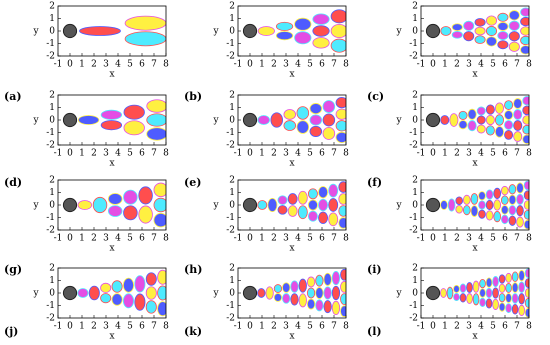 The width and height of the screenshot is (550, 345). I want to click on x-tick-label: 3, so click(286, 65).